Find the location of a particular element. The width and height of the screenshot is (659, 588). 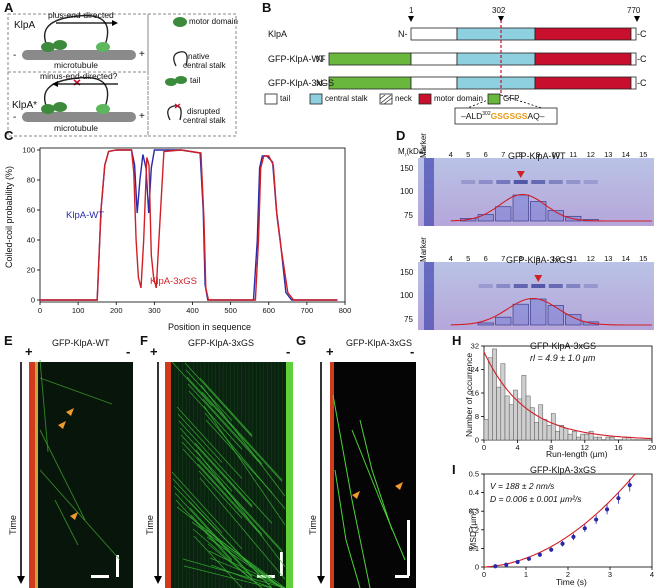

kymo-e-track is located at coordinates (76, 391).